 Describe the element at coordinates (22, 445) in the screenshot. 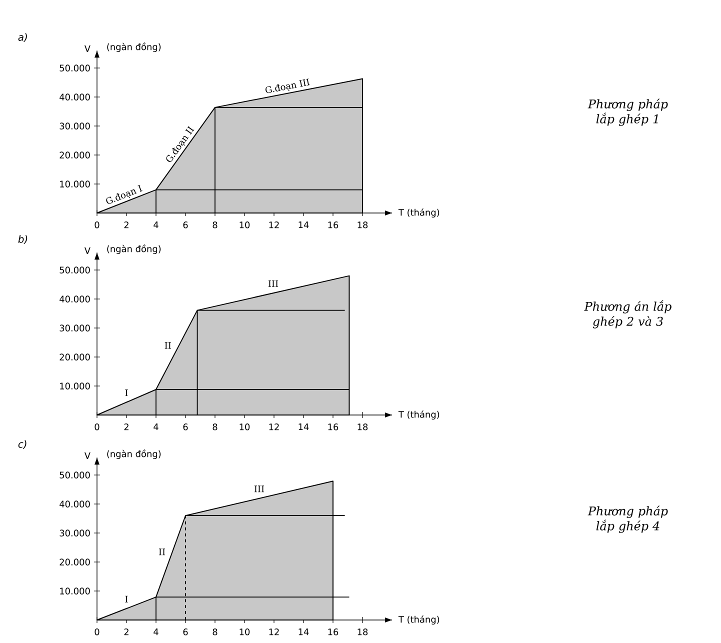

I see `chart-title: c)` at that location.